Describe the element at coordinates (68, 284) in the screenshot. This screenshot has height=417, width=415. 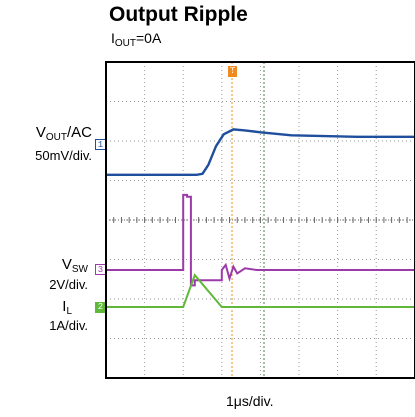
I see `channel-scale-vsw: 2V/div.` at that location.